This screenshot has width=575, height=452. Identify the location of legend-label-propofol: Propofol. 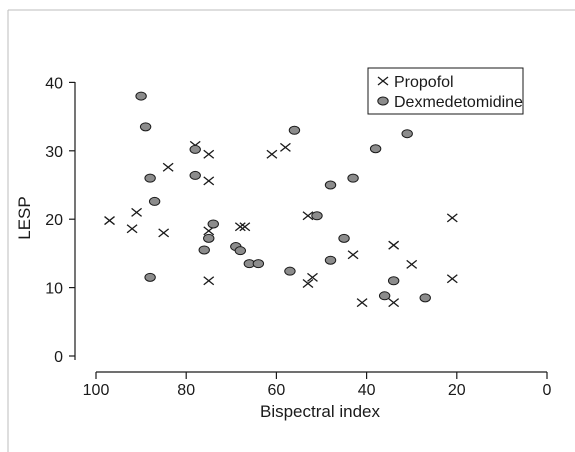
(424, 82).